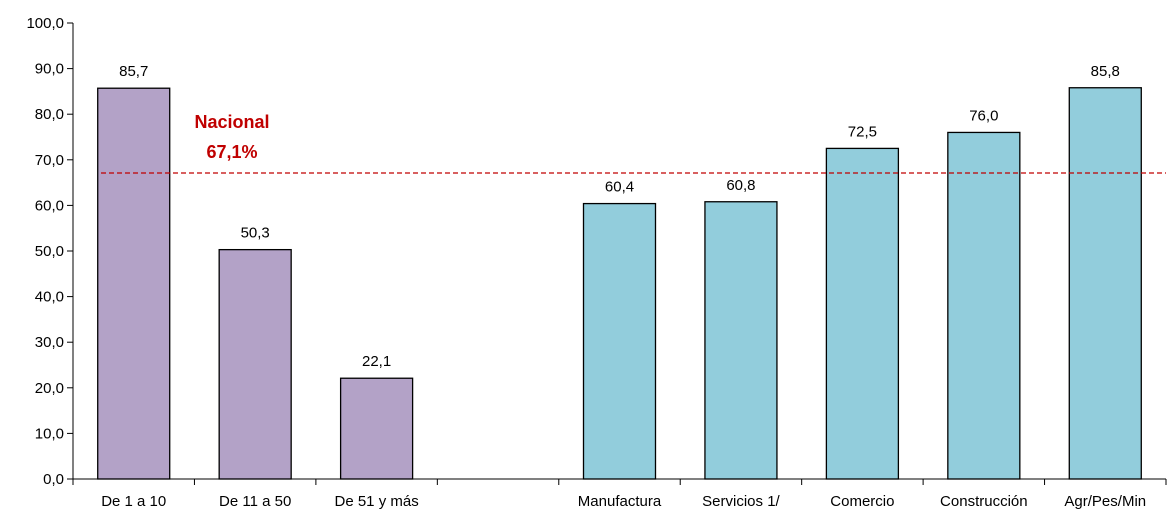 This screenshot has width=1169, height=515. Describe the element at coordinates (984, 501) in the screenshot. I see `x-category-label: Construcción` at that location.